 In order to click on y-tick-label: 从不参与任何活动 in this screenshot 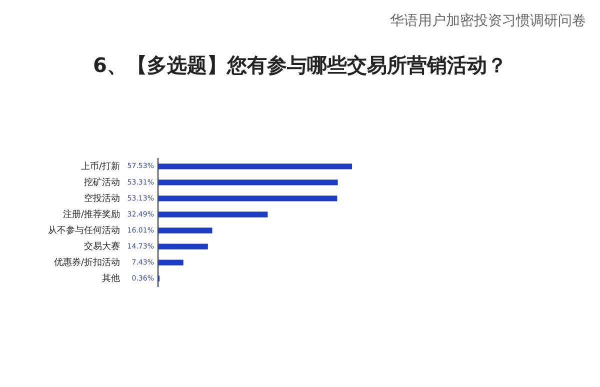, I will do `click(84, 230)`.